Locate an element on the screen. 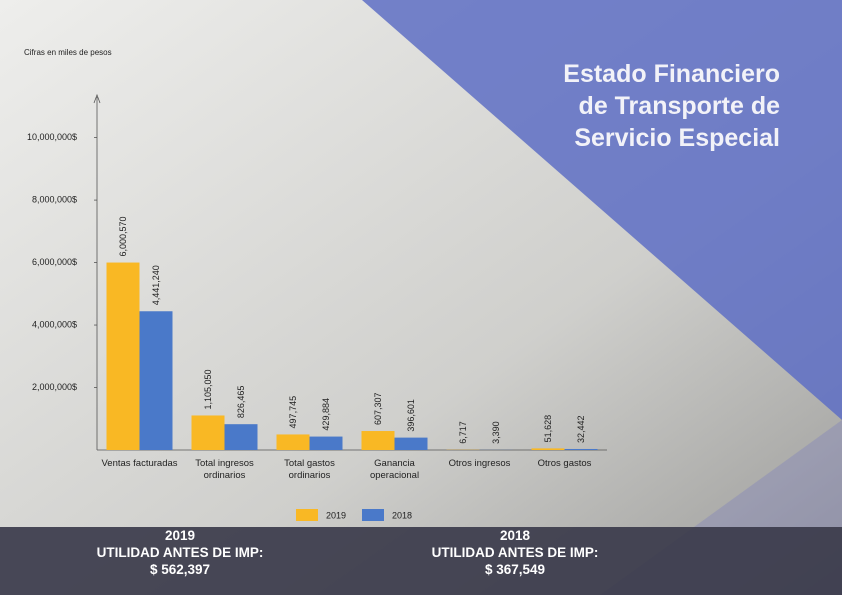  x-tick-label: Otros ingresos is located at coordinates (479, 463).